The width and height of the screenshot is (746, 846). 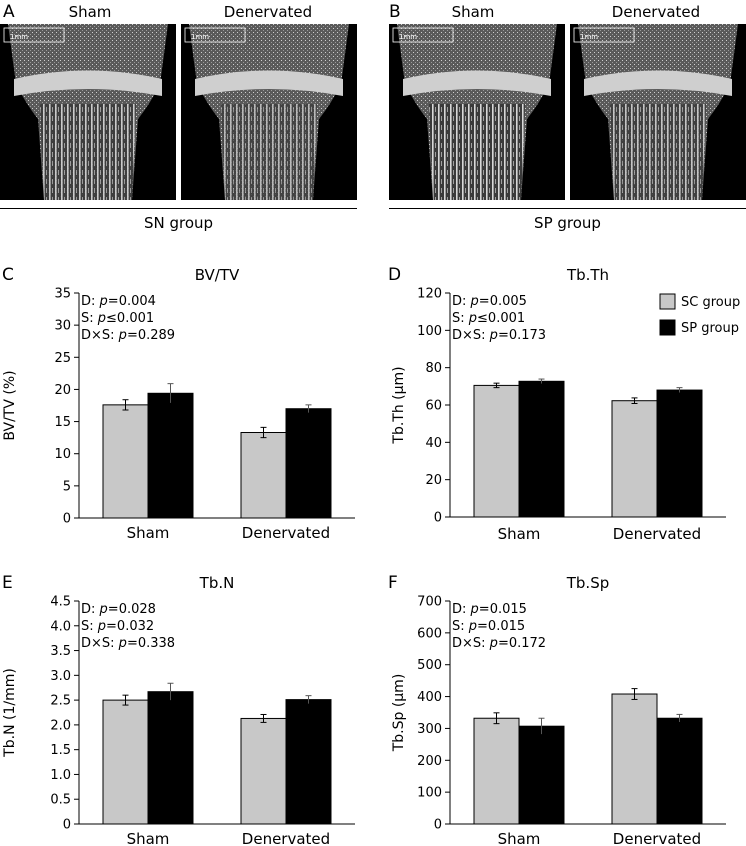 What do you see at coordinates (567, 223) in the screenshot?
I see `group-label-sp: SP group` at bounding box center [567, 223].